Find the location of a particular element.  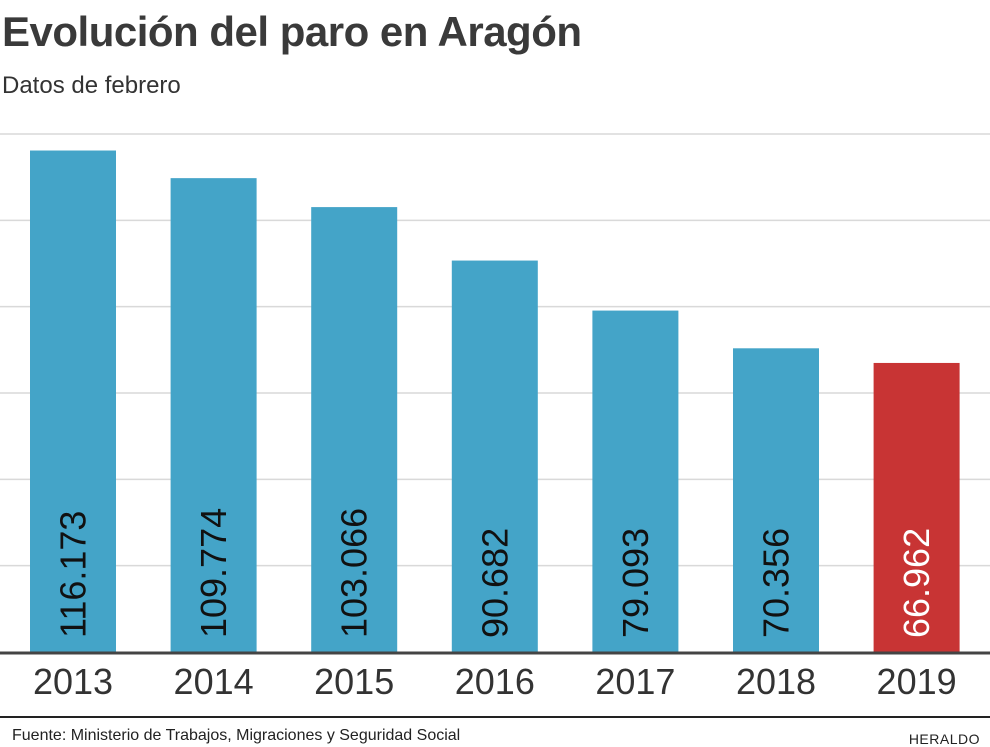

chart-subtitle: Datos de febrero is located at coordinates (91, 85).